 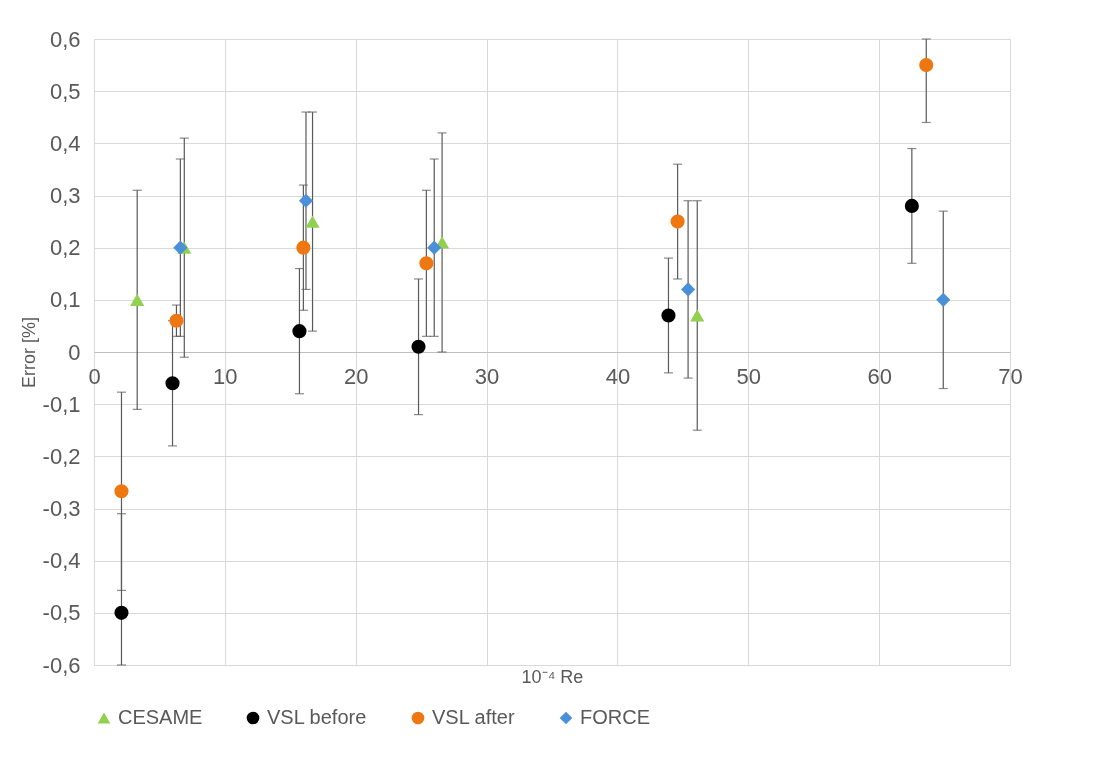 What do you see at coordinates (94, 376) in the screenshot?
I see `x-tick-label: 0` at bounding box center [94, 376].